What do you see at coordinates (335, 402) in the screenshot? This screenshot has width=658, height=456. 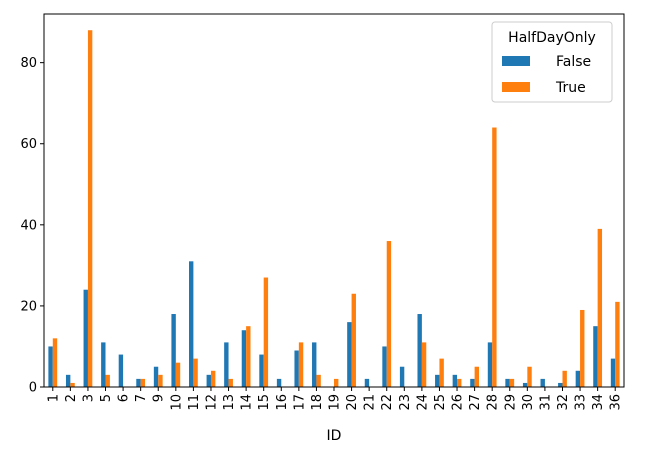 I see `x-tick-label: 19` at bounding box center [335, 402].